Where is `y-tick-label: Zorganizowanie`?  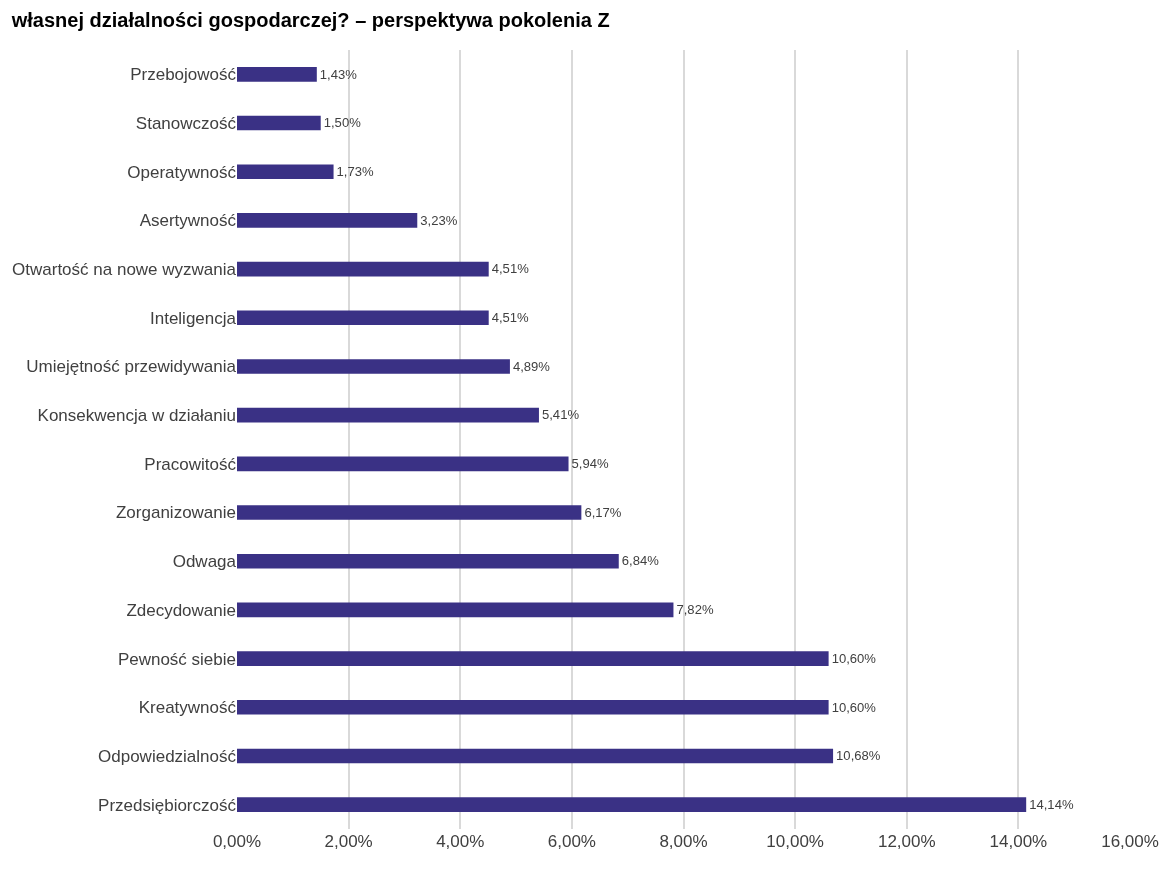
y-tick-label: Zorganizowanie is located at coordinates (175, 513).